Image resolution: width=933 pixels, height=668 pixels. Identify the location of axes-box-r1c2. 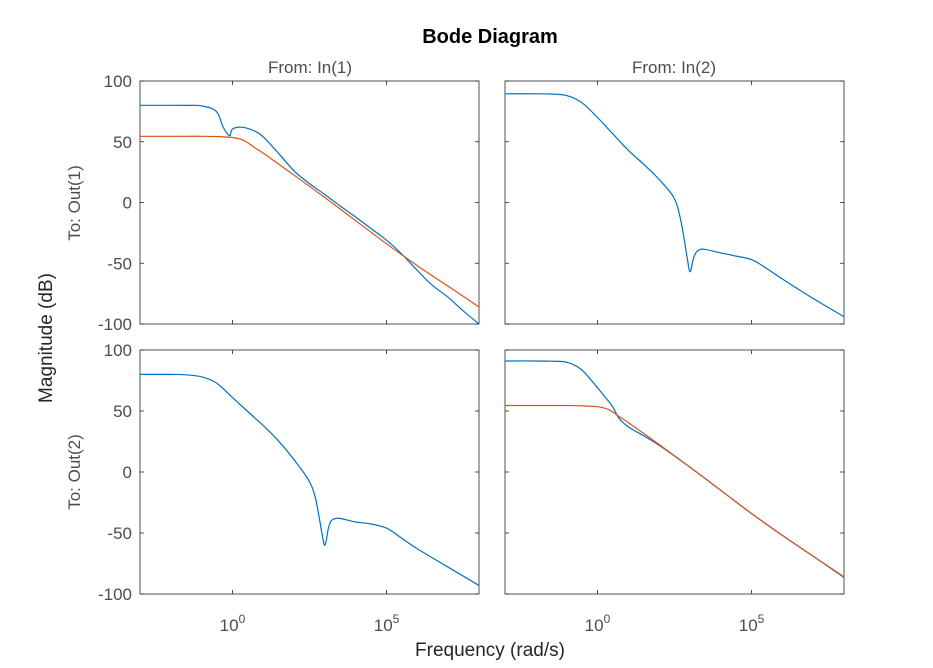
(674, 202).